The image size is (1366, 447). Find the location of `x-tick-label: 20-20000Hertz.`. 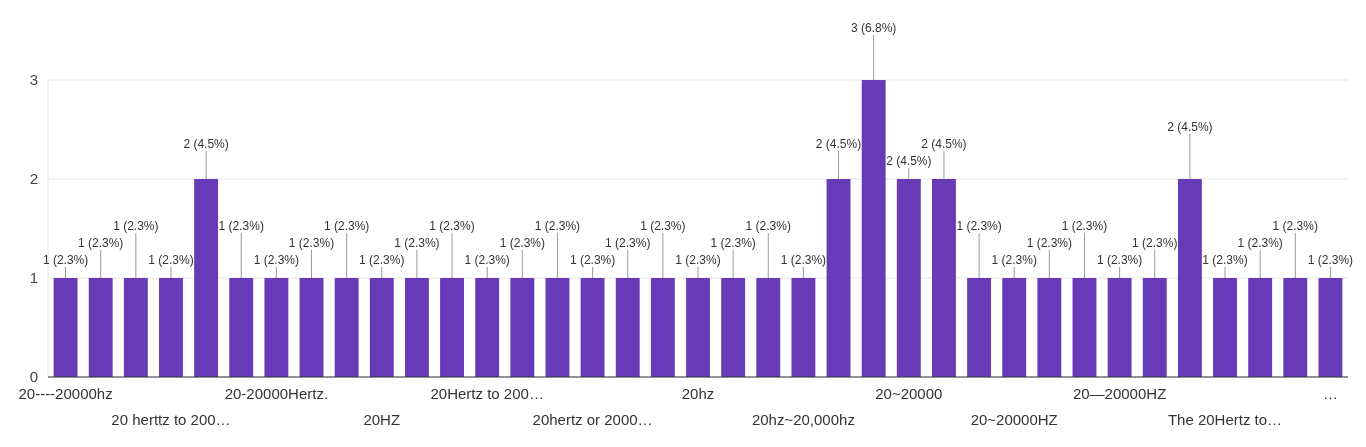

x-tick-label: 20-20000Hertz. is located at coordinates (276, 393).